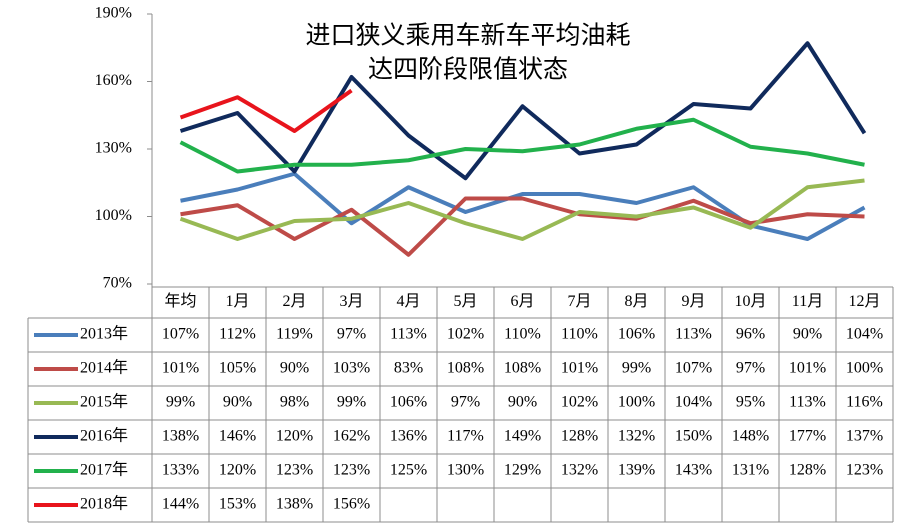 The image size is (921, 524). Describe the element at coordinates (750, 402) in the screenshot. I see `table-value: 95%` at that location.